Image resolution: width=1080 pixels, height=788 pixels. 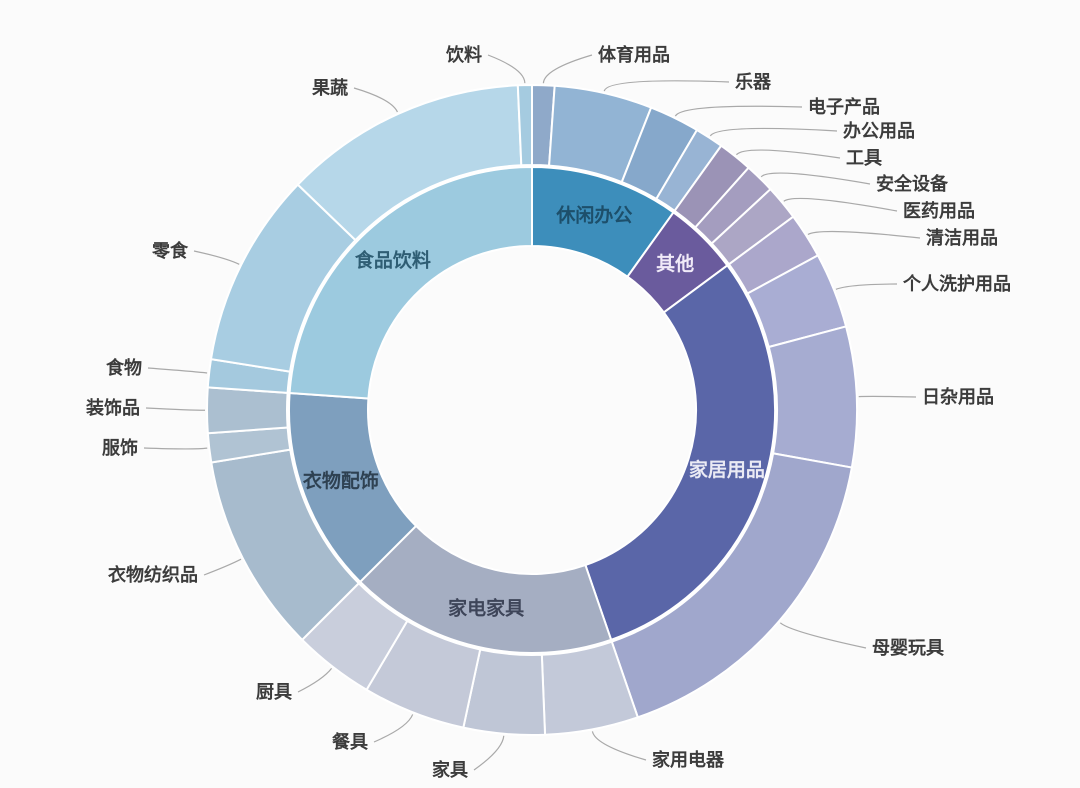 I want to click on leader-line-办公用品, so click(x=773, y=132).